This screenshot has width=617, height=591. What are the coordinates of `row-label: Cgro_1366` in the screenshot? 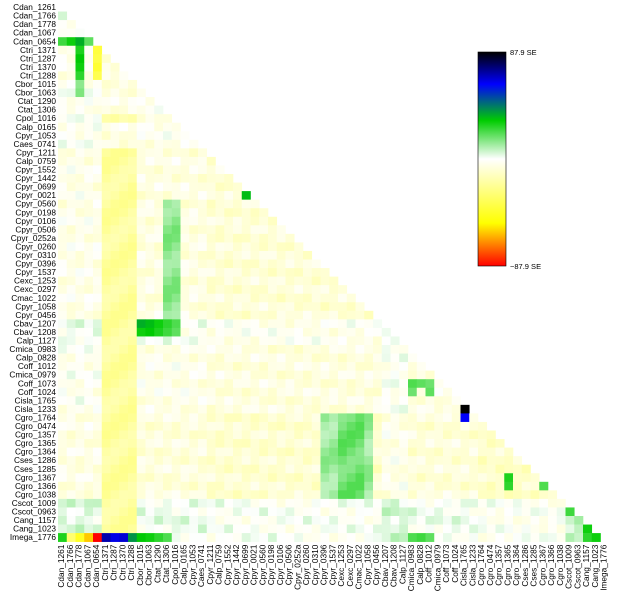 It's located at (35, 486).